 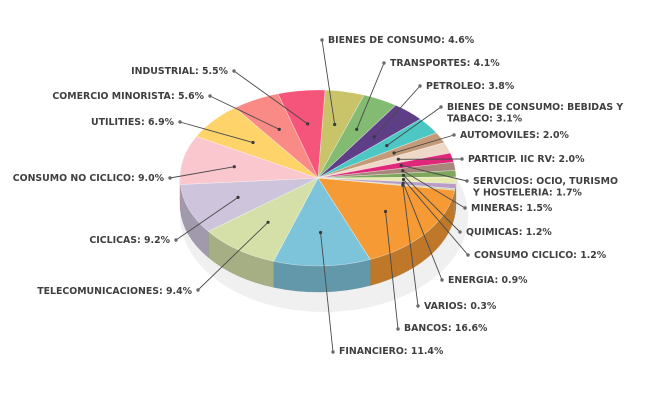 I want to click on slice-label: INDUSTRIAL: 5.5%, so click(x=179, y=71).